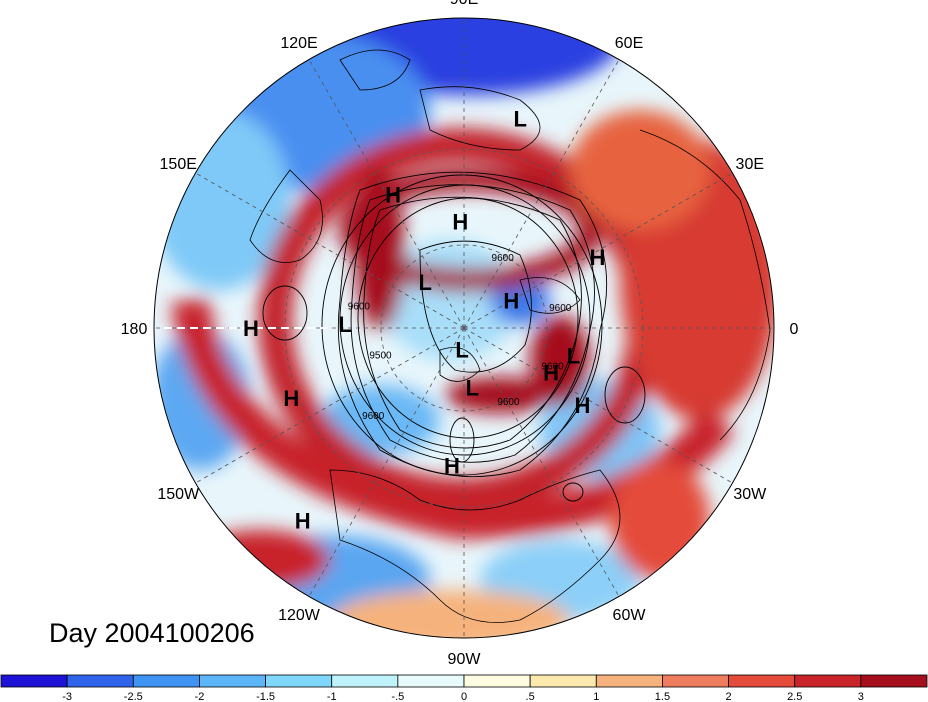 This screenshot has width=928, height=702. What do you see at coordinates (200, 696) in the screenshot?
I see `colorbar-tick-label: -2` at bounding box center [200, 696].